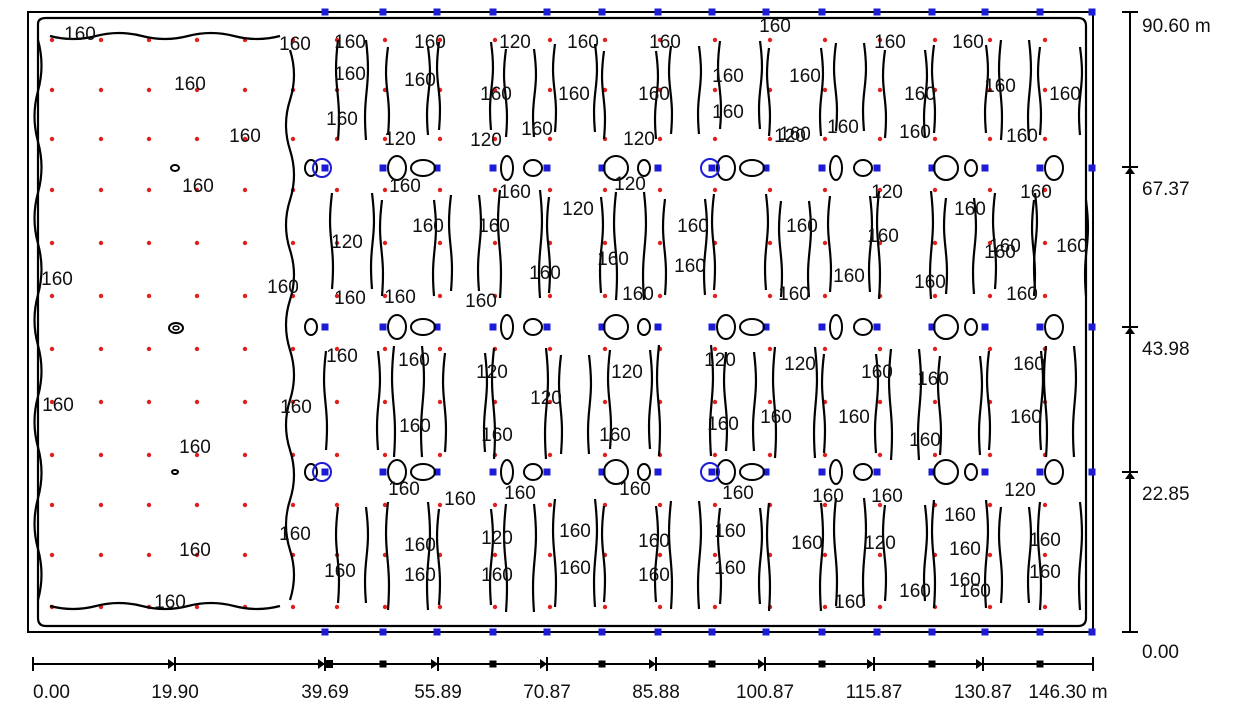 The height and width of the screenshot is (709, 1259). Describe the element at coordinates (543, 664) in the screenshot. I see `x-arrow` at that location.